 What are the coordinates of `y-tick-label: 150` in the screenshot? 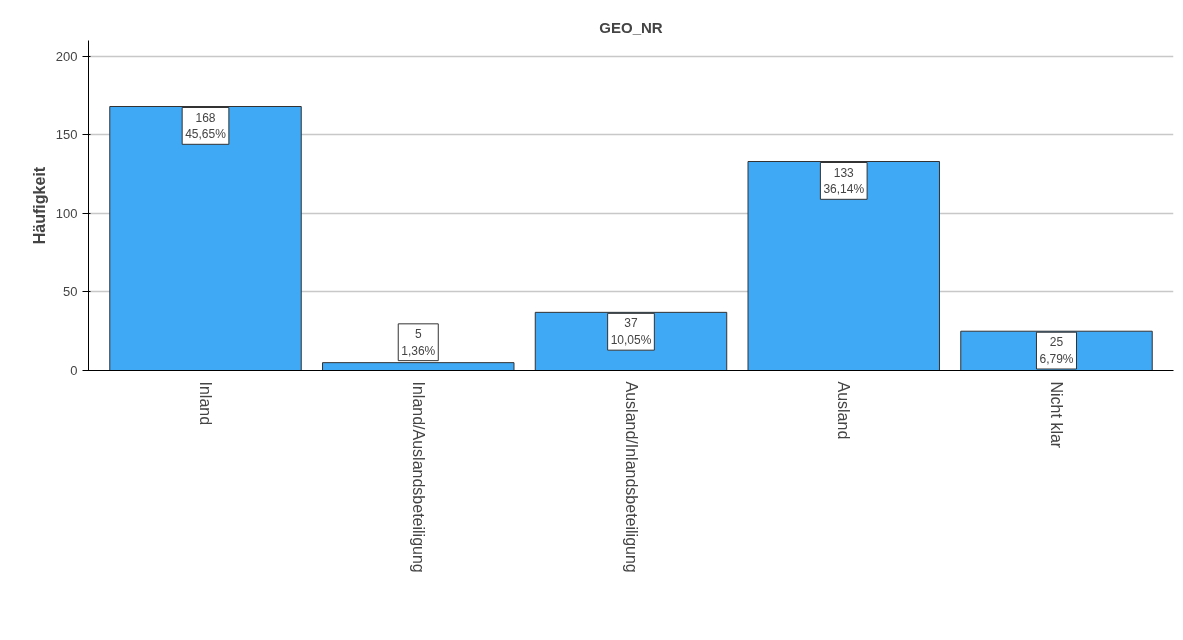 It's located at (66, 135).